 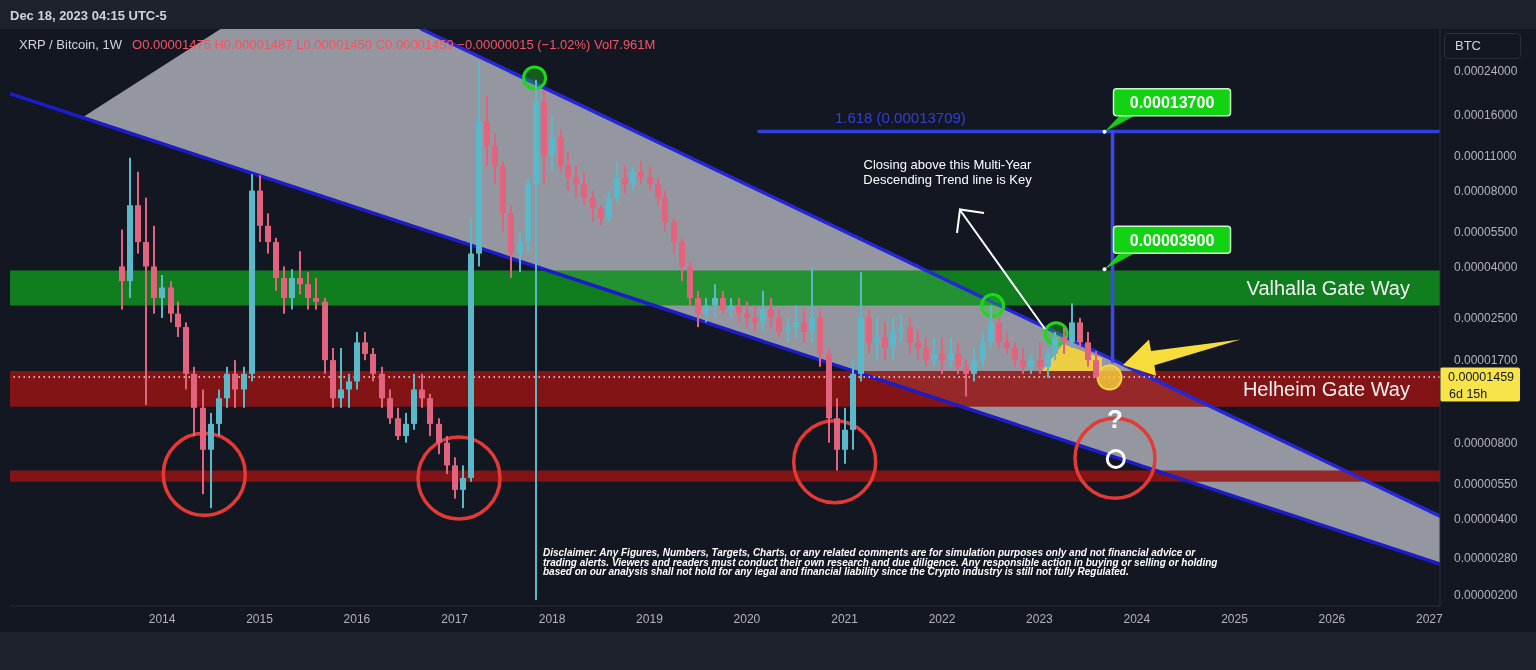 What do you see at coordinates (455, 618) in the screenshot?
I see `x-tick-label: 2017` at bounding box center [455, 618].